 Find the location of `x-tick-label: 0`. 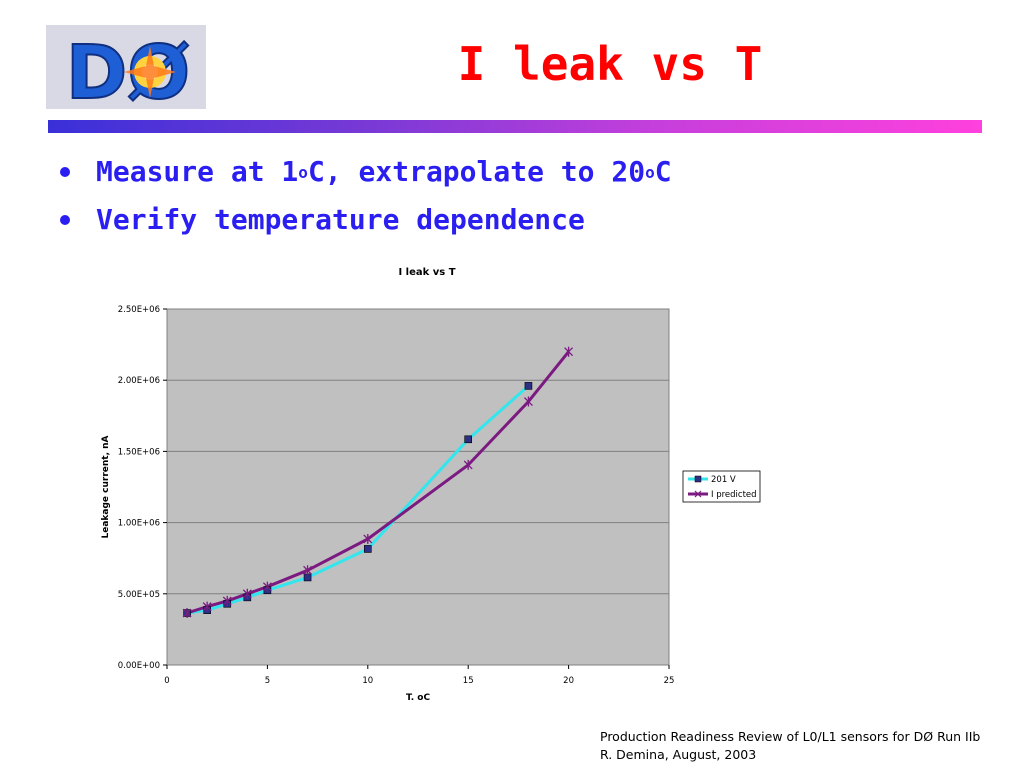

x-tick-label: 0 is located at coordinates (166, 681).